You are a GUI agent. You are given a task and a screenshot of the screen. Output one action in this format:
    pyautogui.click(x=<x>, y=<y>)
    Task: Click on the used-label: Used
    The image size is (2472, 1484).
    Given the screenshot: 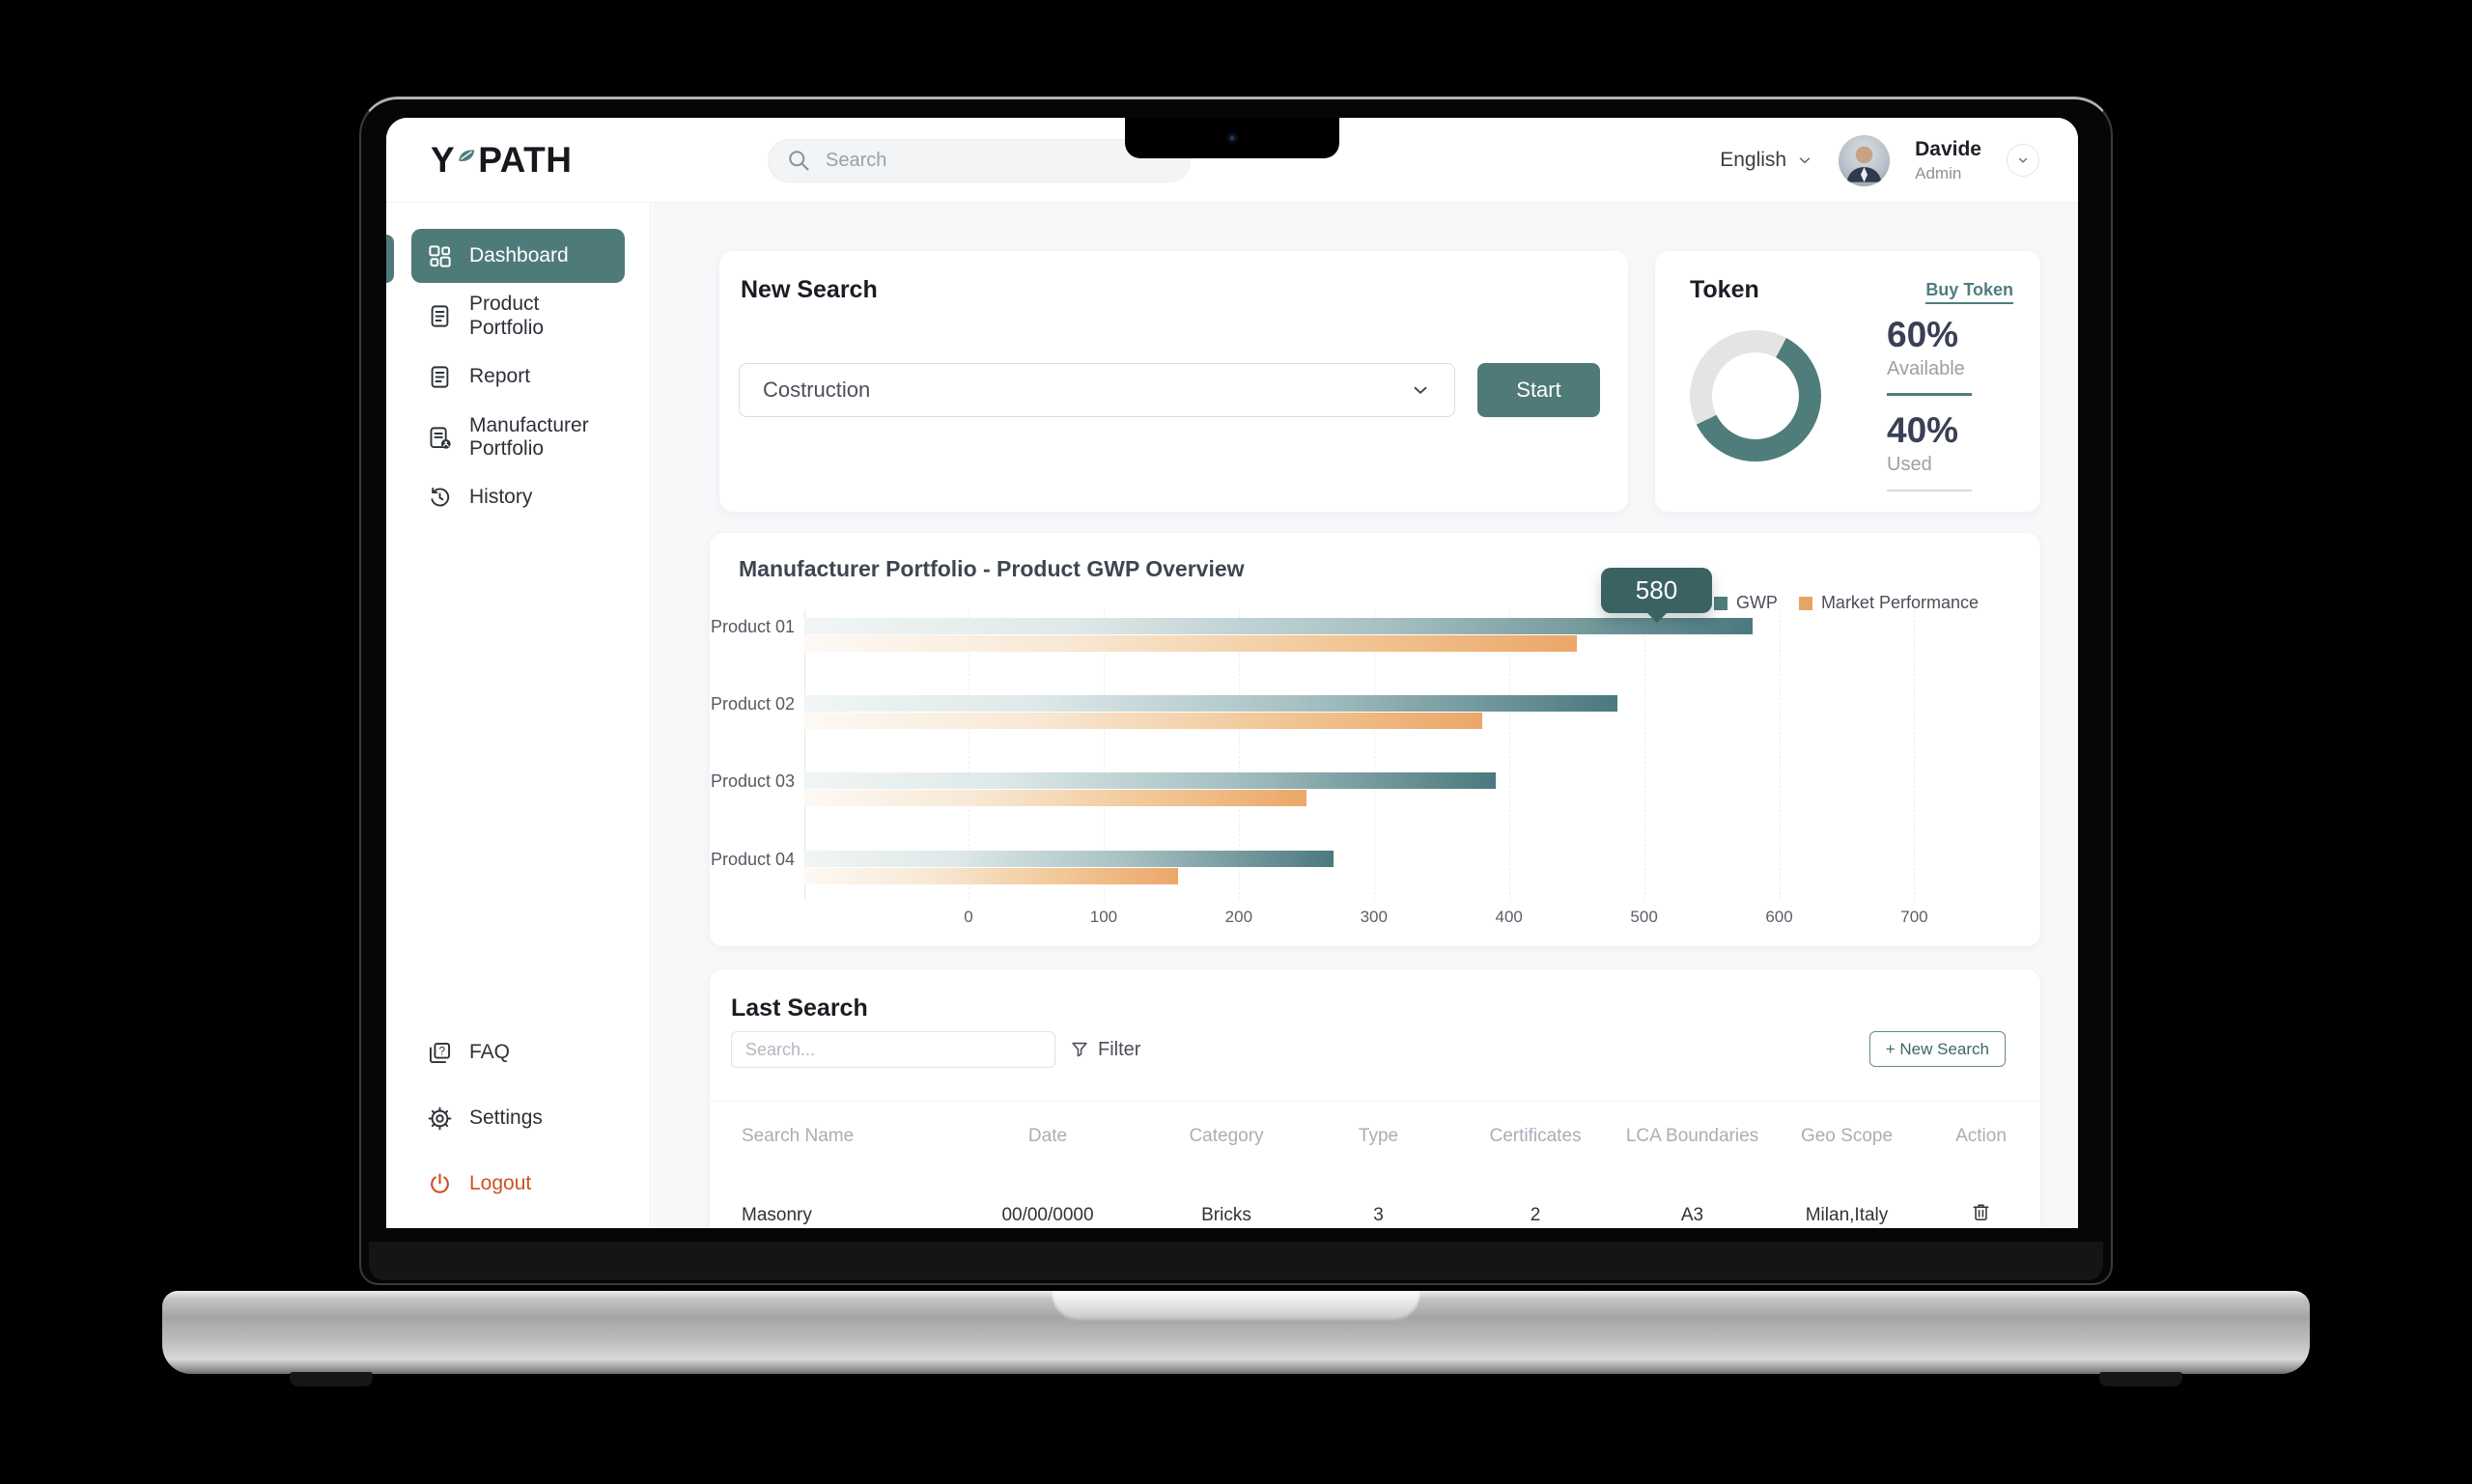 What is the action you would take?
    pyautogui.click(x=1909, y=465)
    